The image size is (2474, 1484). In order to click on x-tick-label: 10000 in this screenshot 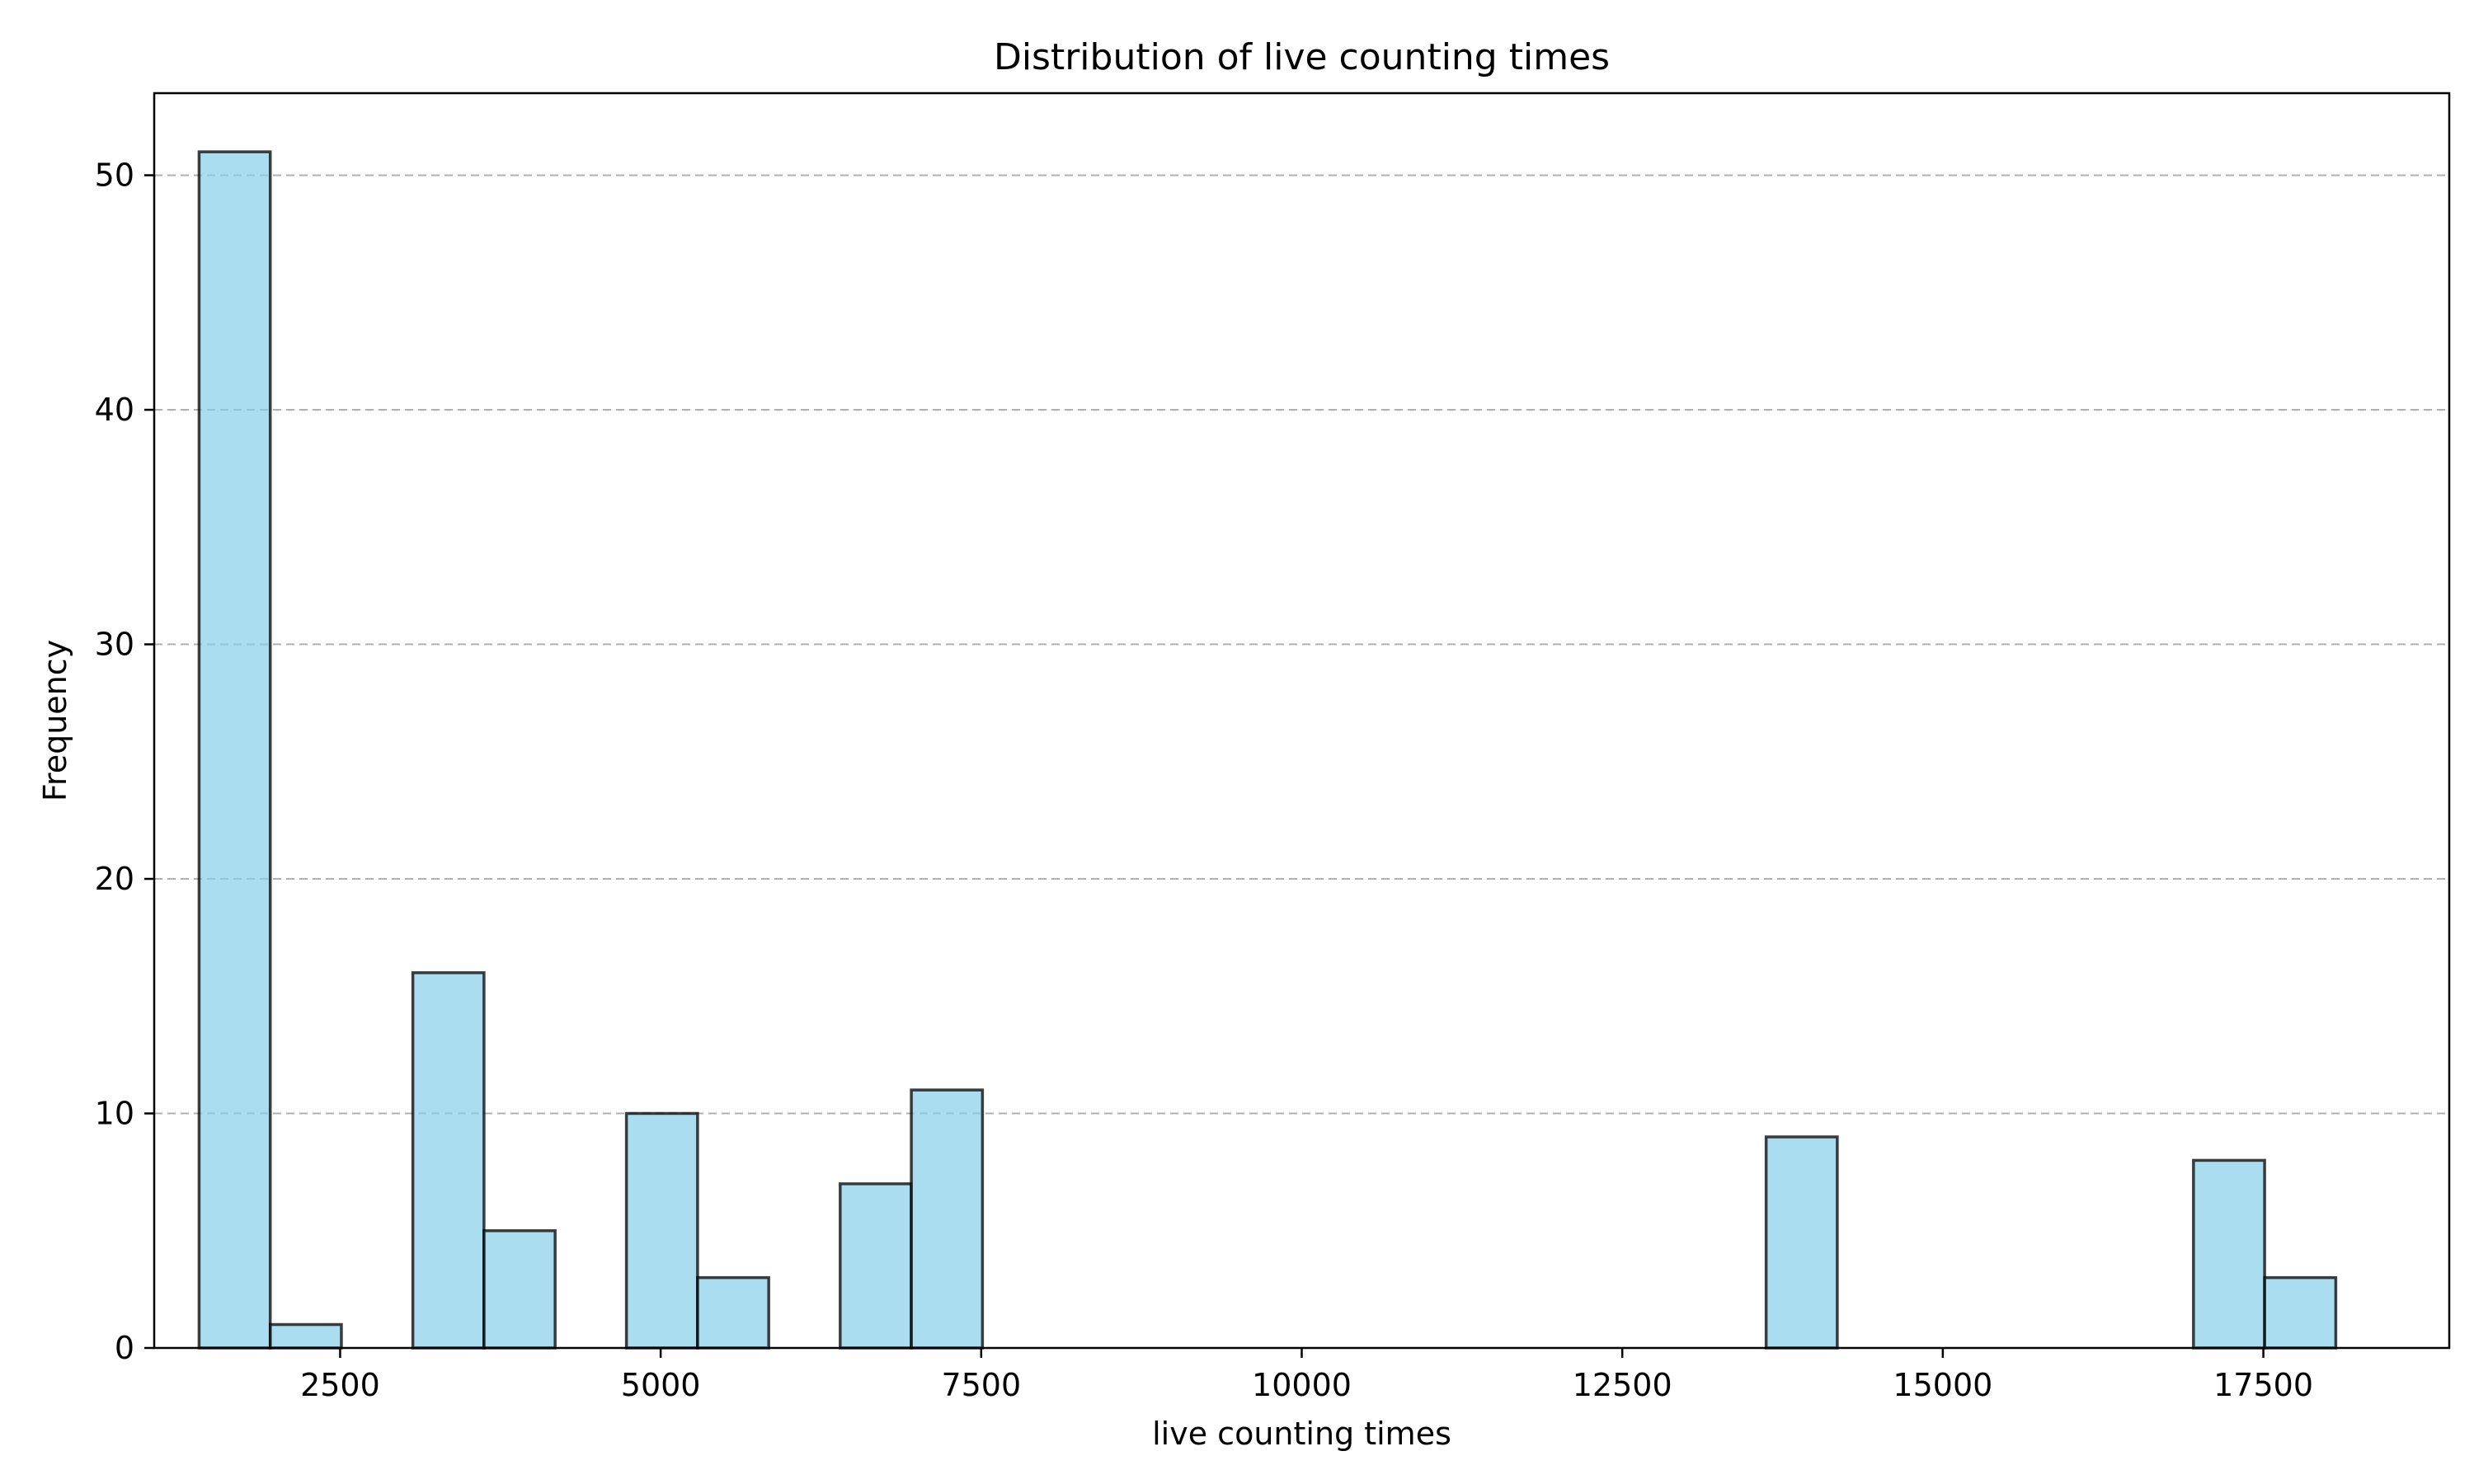, I will do `click(1302, 1385)`.